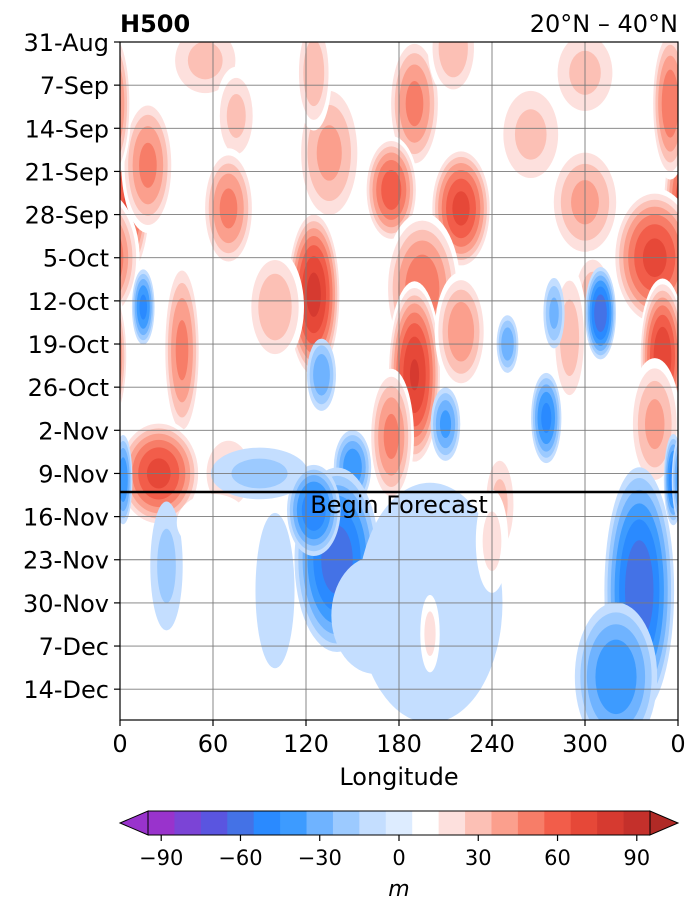 This screenshot has width=697, height=913. I want to click on colorbar-tick-label: 90, so click(636, 858).